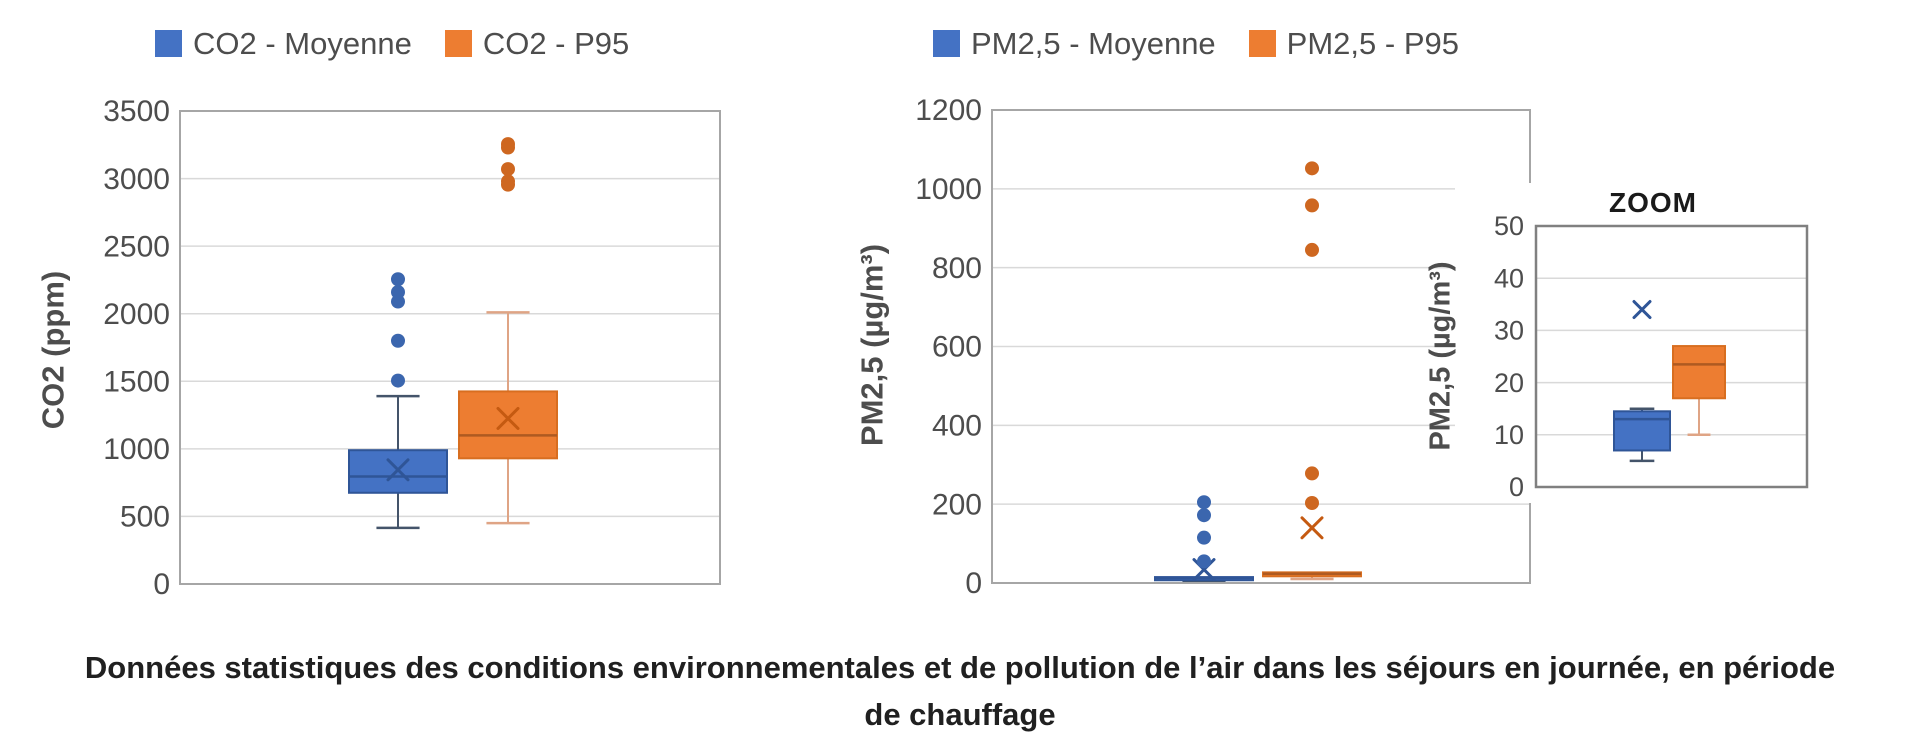 This screenshot has height=744, width=1920. I want to click on y-tick-label: 800, so click(957, 268).